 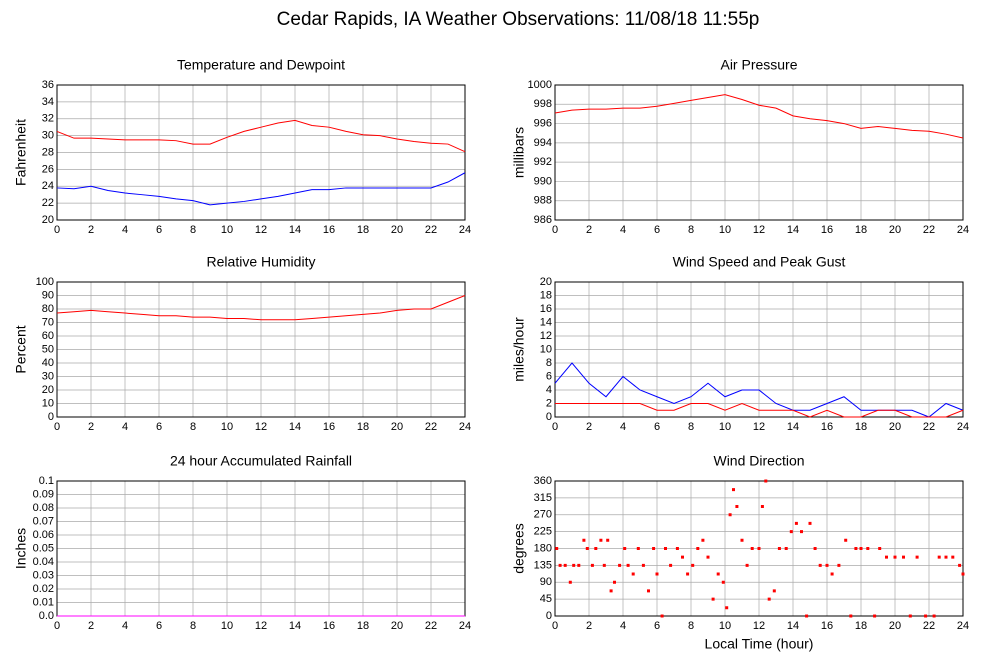 What do you see at coordinates (48, 85) in the screenshot?
I see `y-tick-label: 36` at bounding box center [48, 85].